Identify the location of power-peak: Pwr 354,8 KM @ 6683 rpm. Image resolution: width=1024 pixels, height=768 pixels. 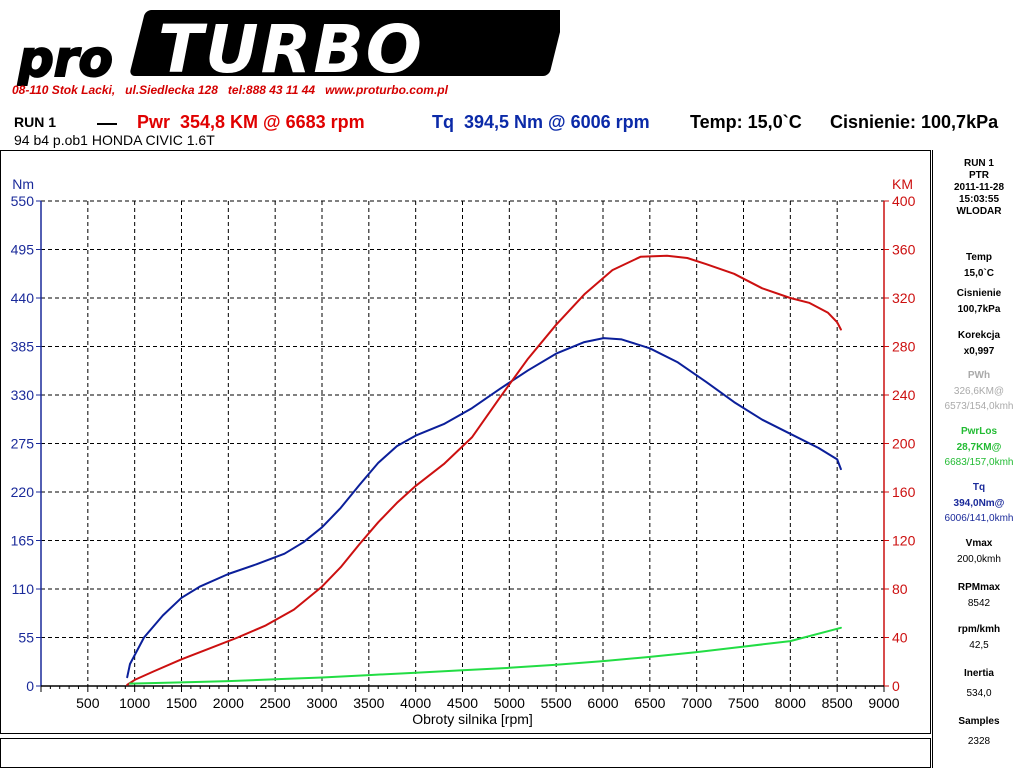
(251, 122).